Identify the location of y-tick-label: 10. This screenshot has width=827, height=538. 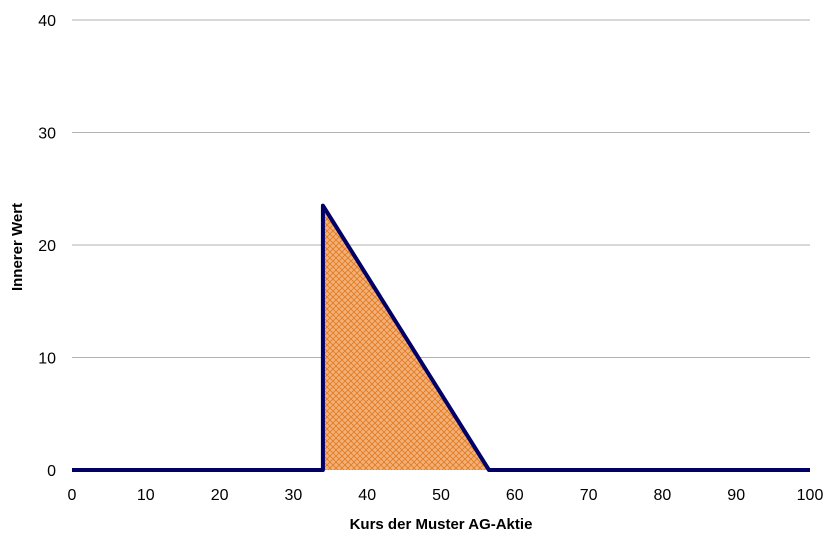
(47, 359).